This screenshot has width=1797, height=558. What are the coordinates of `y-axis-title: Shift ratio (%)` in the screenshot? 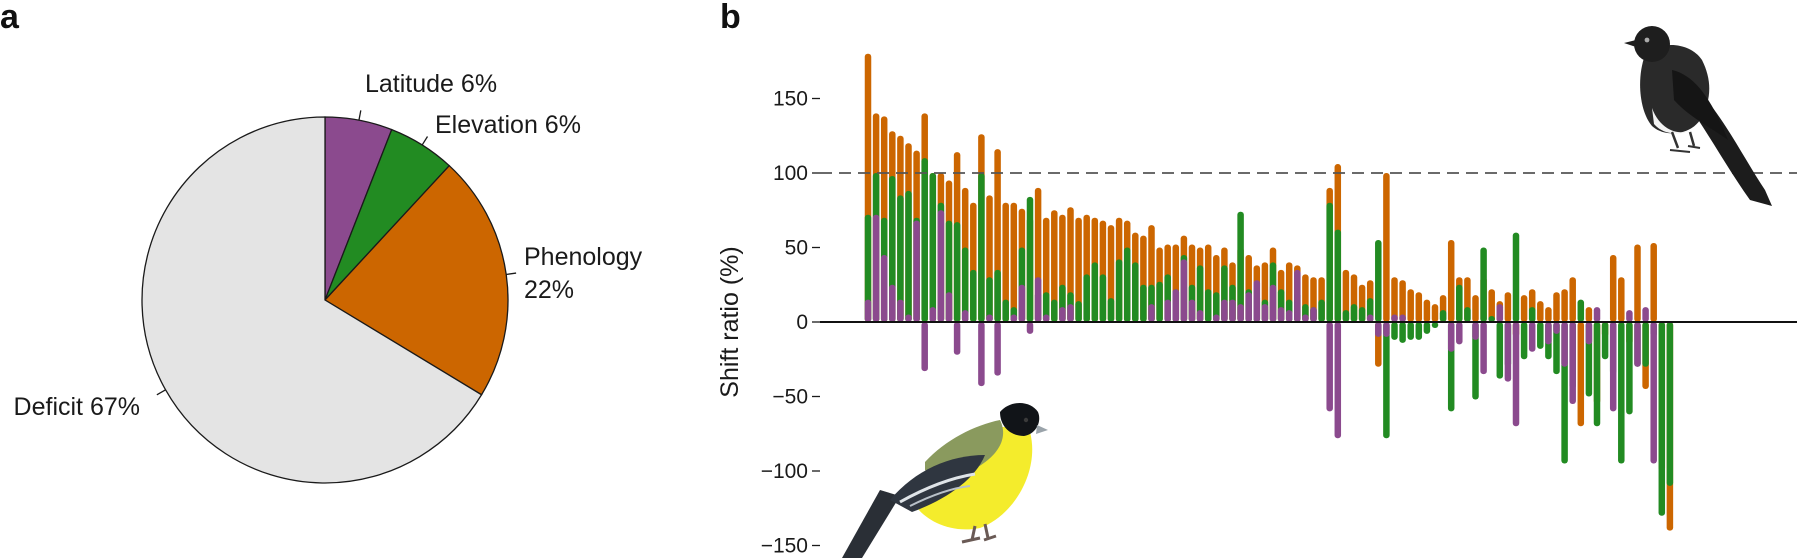 It's located at (730, 321).